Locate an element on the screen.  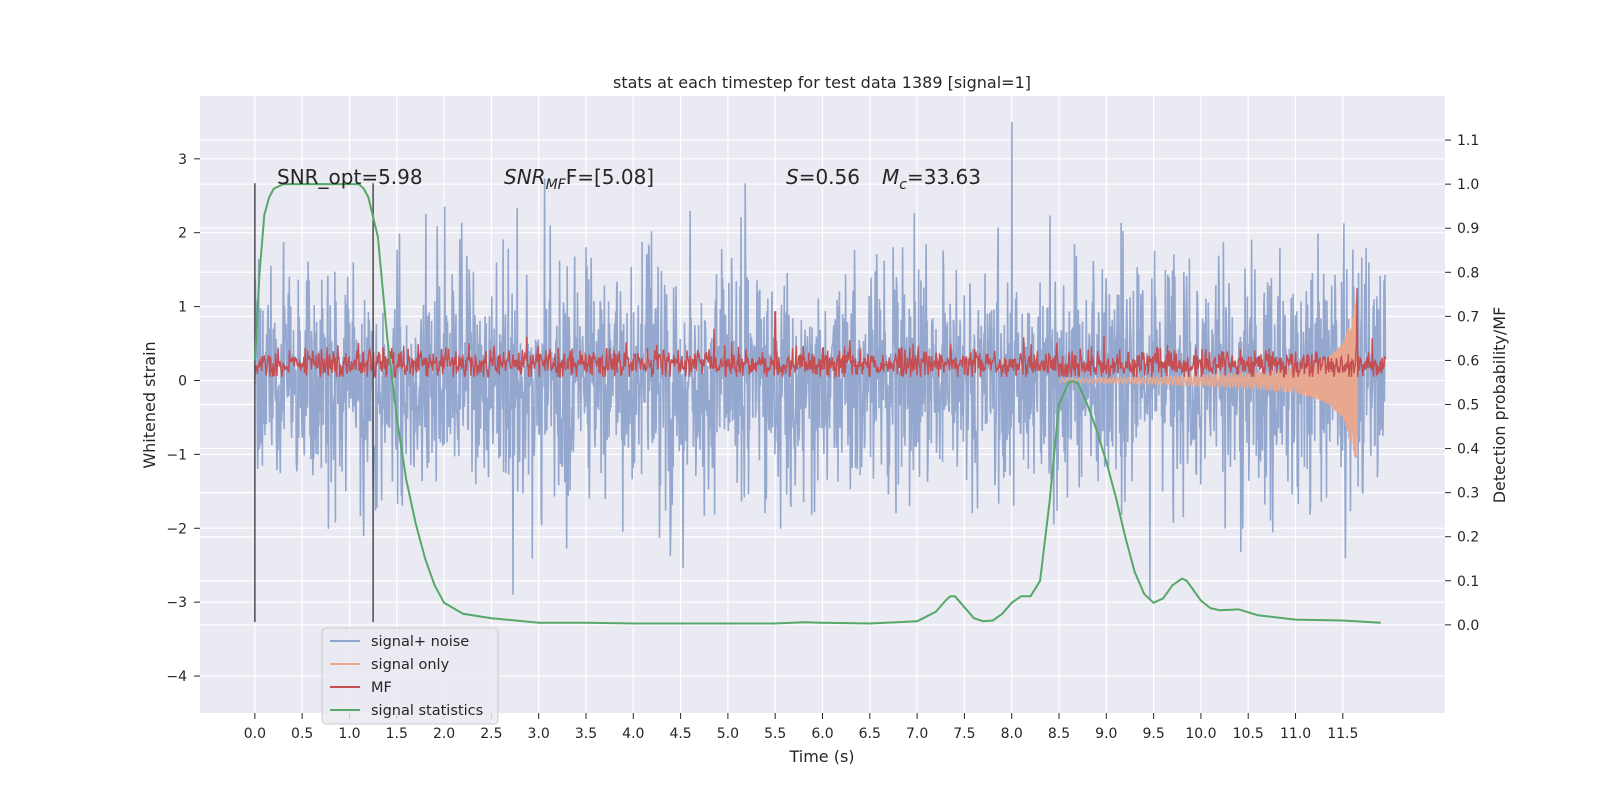
x-tick-label: 4.5 is located at coordinates (680, 734).